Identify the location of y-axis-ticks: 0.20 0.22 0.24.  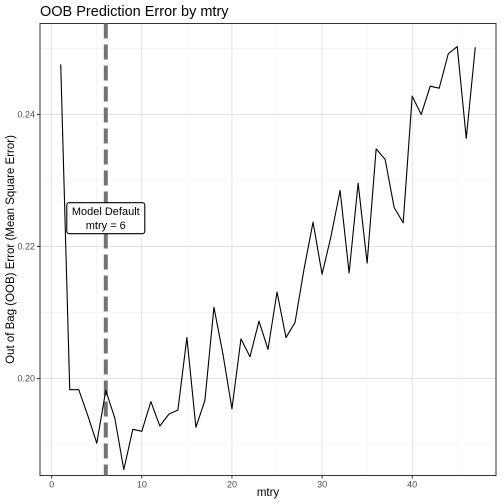
(28, 247).